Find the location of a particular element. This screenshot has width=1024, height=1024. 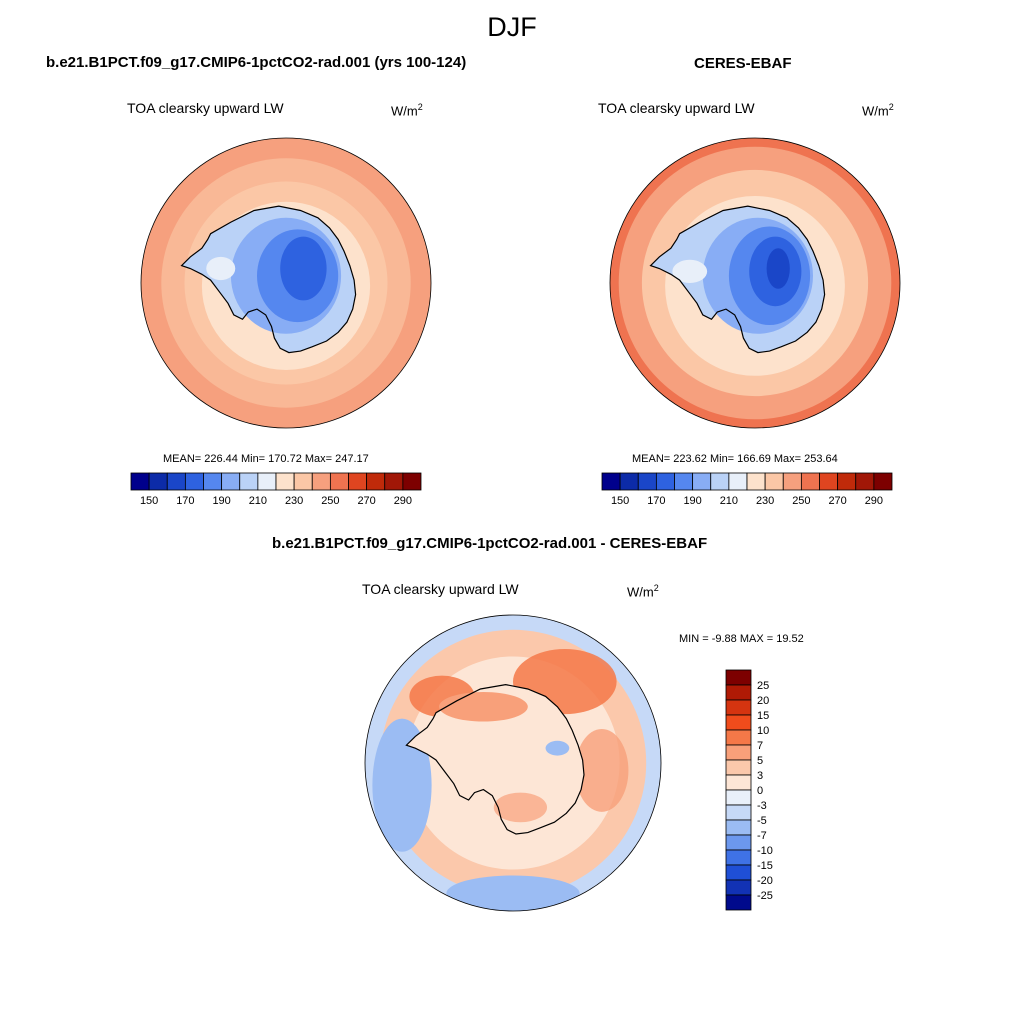

diff-colorbar-tick-label: 25 is located at coordinates (763, 686).